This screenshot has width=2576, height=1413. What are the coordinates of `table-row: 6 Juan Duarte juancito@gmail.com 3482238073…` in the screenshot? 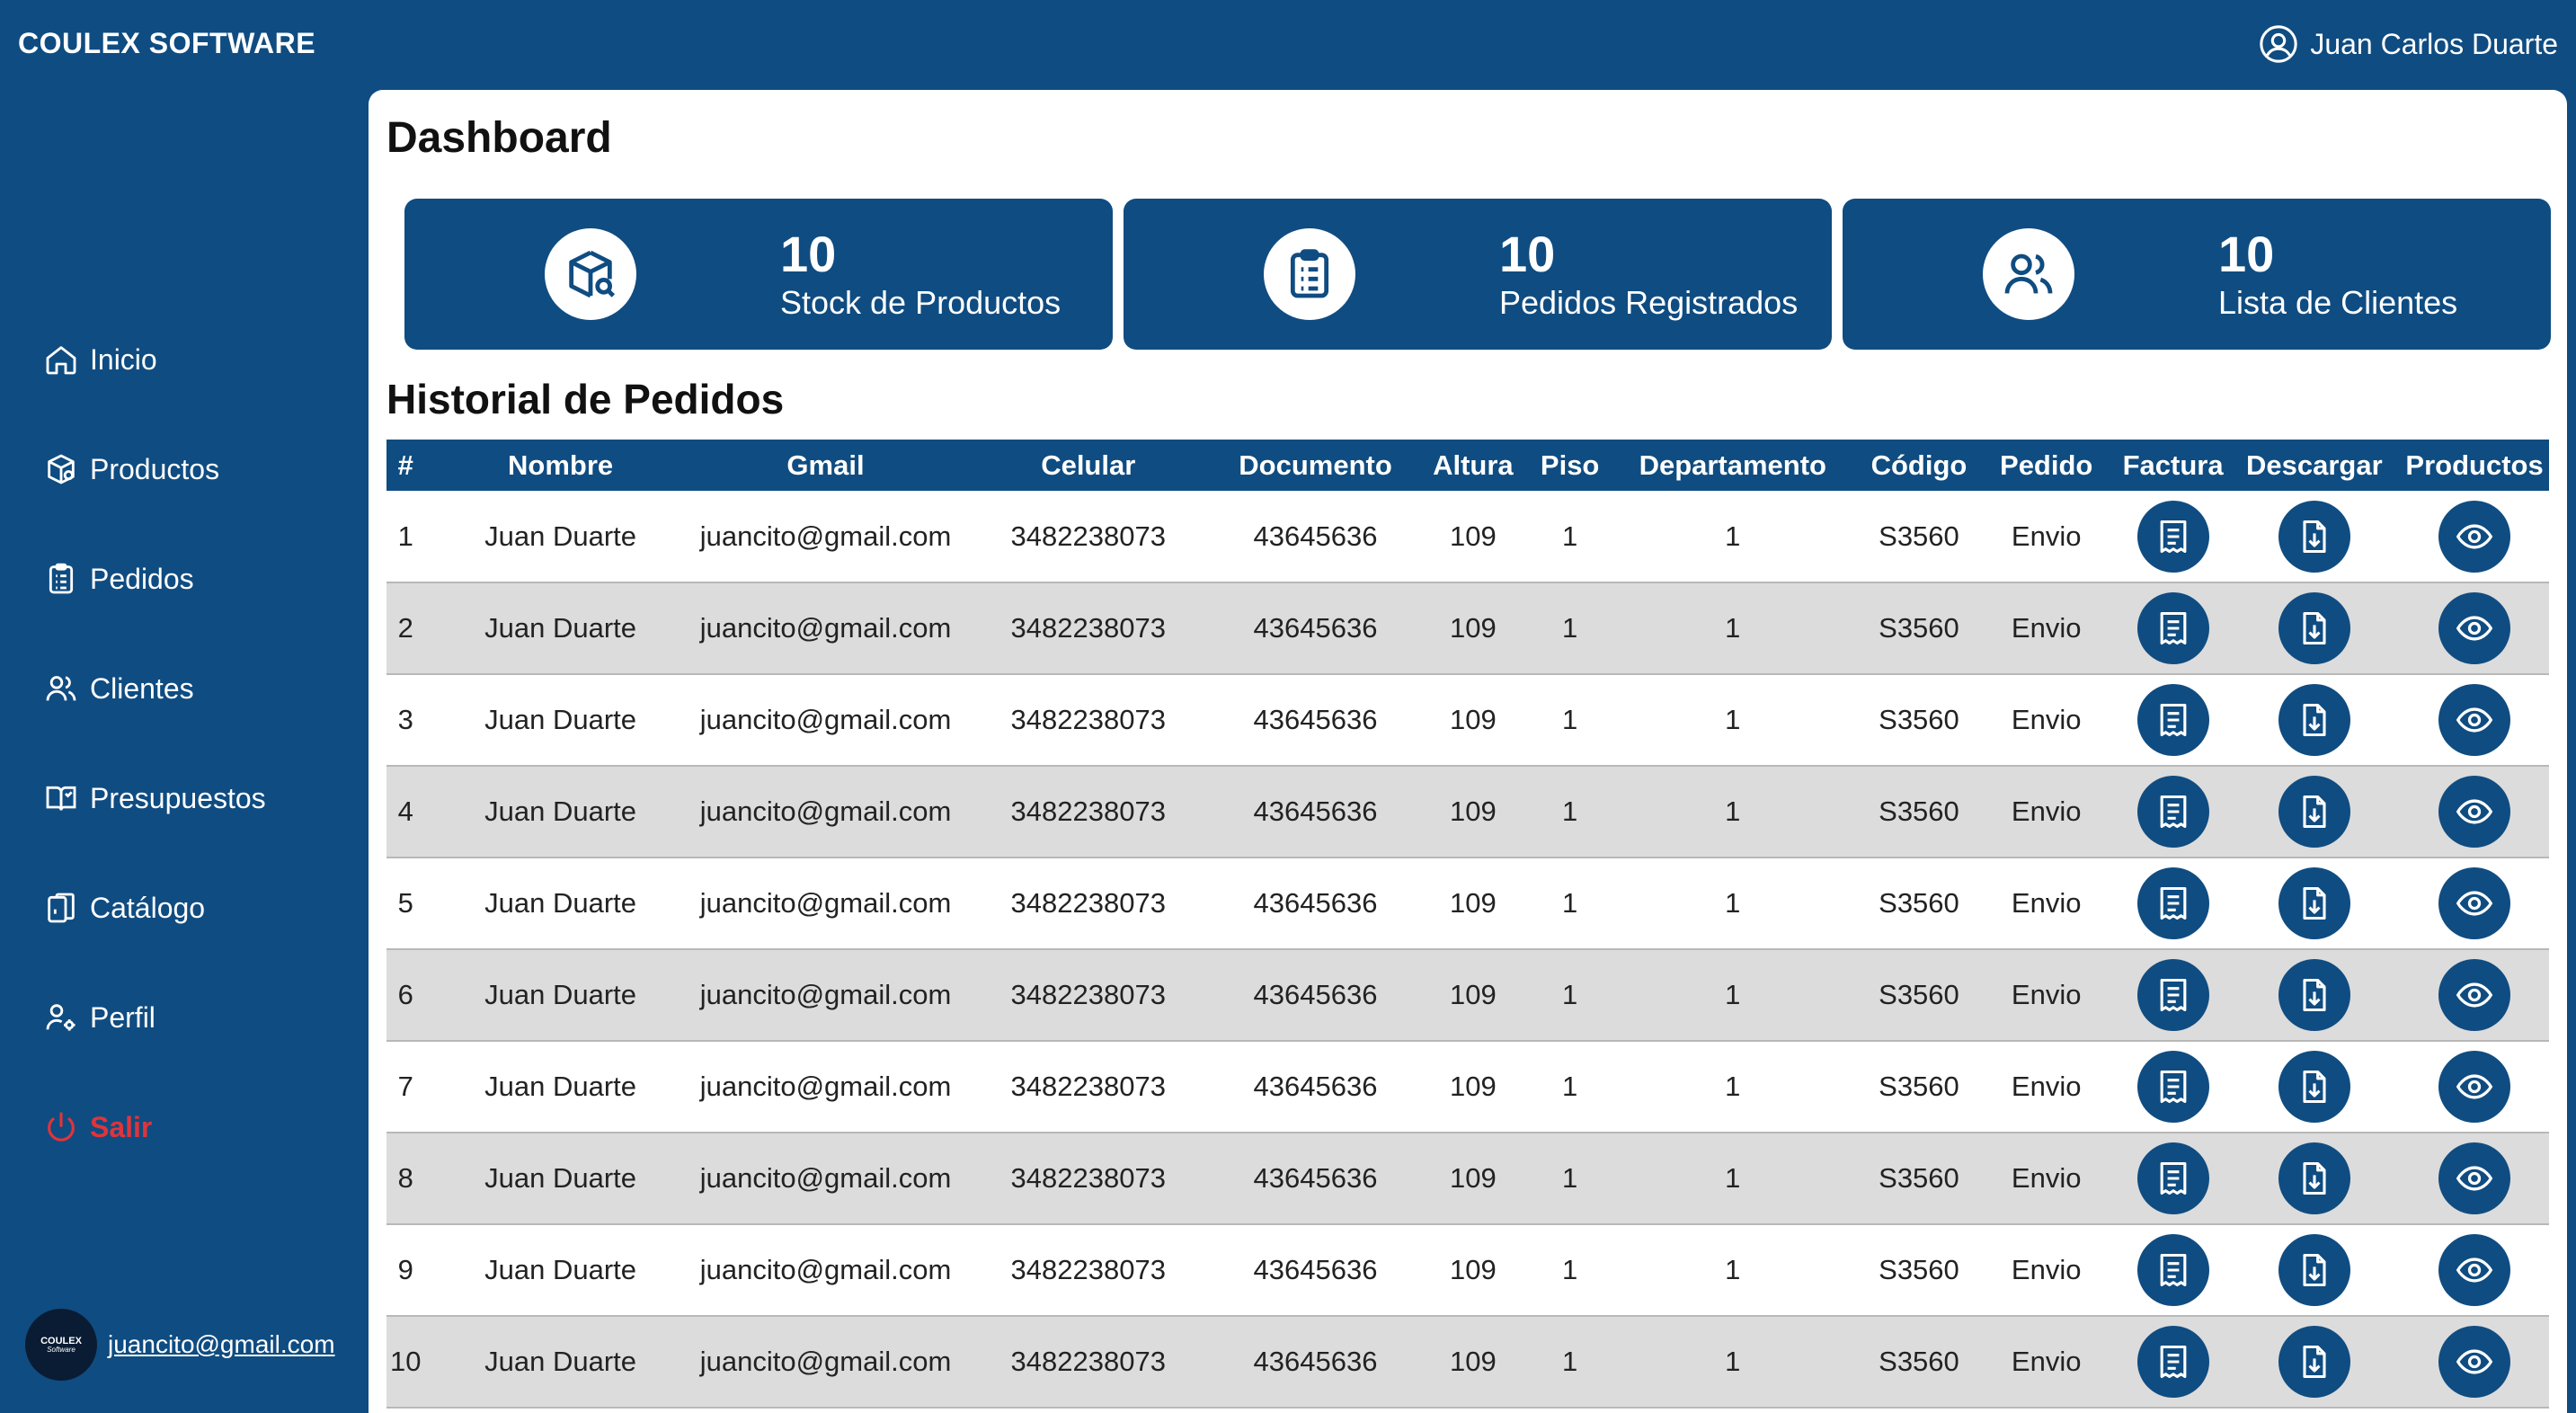 It's located at (1467, 995).